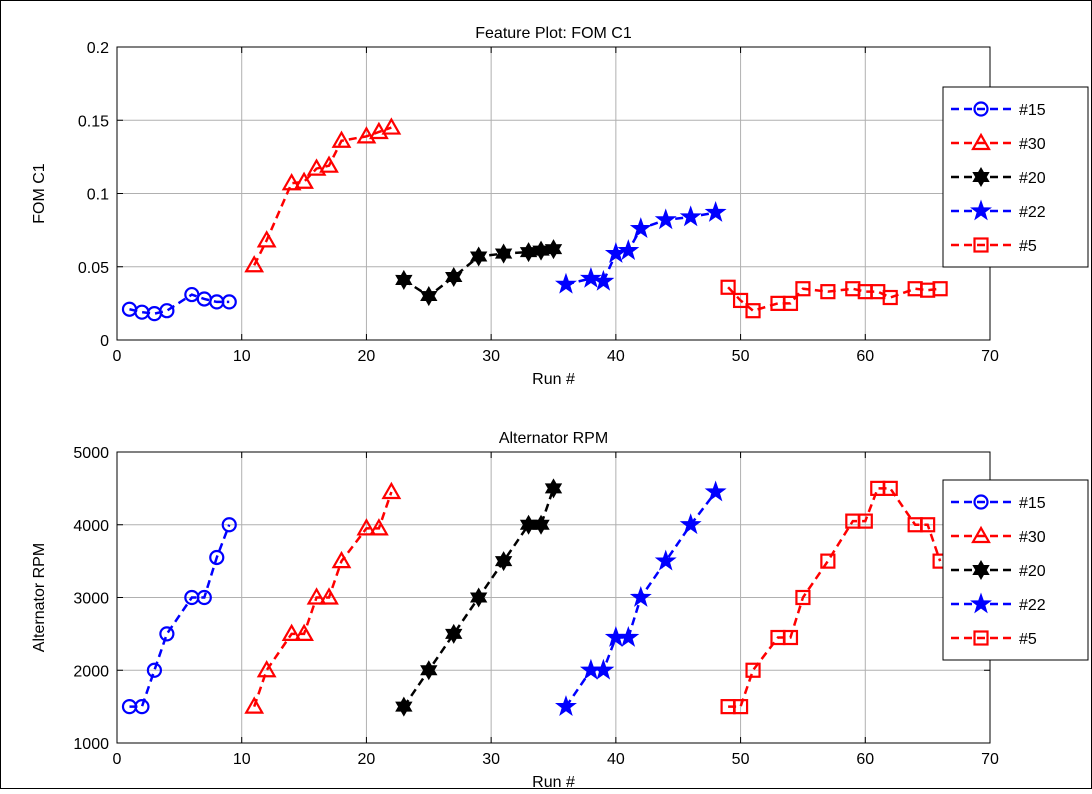  Describe the element at coordinates (91, 744) in the screenshot. I see `y-tick-label: 1000` at that location.